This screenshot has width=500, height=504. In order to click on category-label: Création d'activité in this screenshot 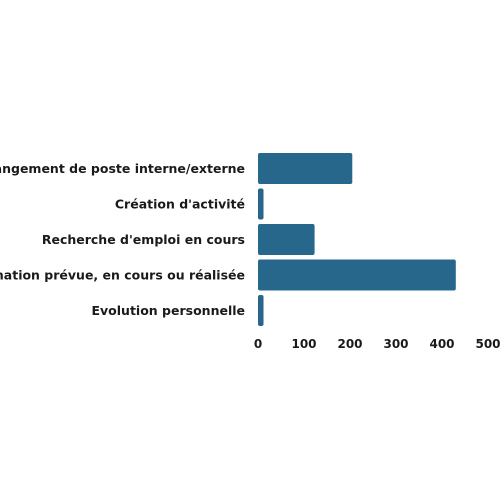, I will do `click(180, 204)`.